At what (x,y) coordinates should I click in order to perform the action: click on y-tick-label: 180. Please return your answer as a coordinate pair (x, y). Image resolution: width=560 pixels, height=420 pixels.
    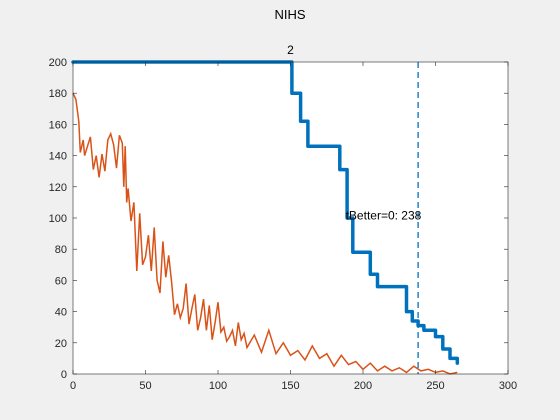
    Looking at the image, I should click on (58, 94).